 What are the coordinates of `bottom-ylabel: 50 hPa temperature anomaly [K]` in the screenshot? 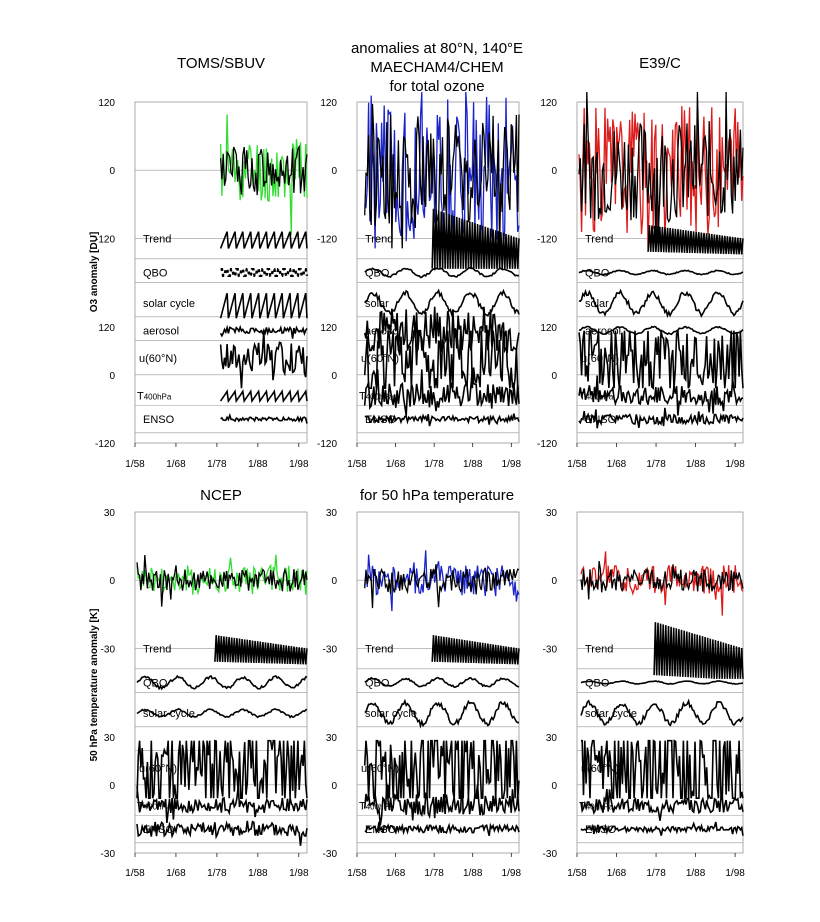 It's located at (94, 685).